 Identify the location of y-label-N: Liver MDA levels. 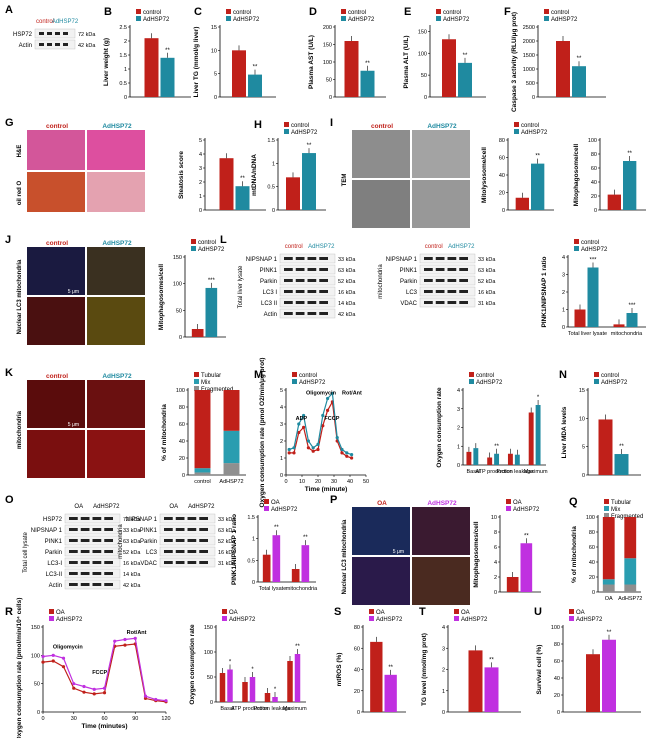
(564, 432).